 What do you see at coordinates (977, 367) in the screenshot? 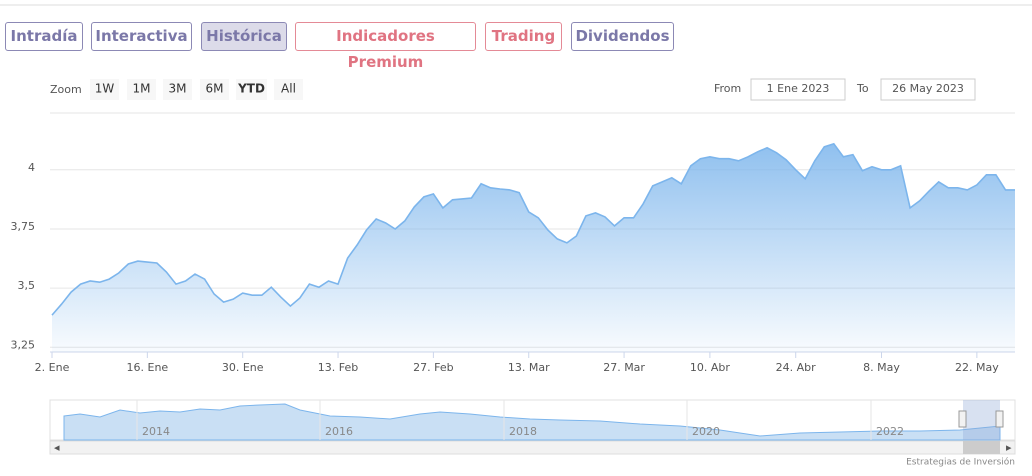
I see `x-tick-label: 22. May` at bounding box center [977, 367].